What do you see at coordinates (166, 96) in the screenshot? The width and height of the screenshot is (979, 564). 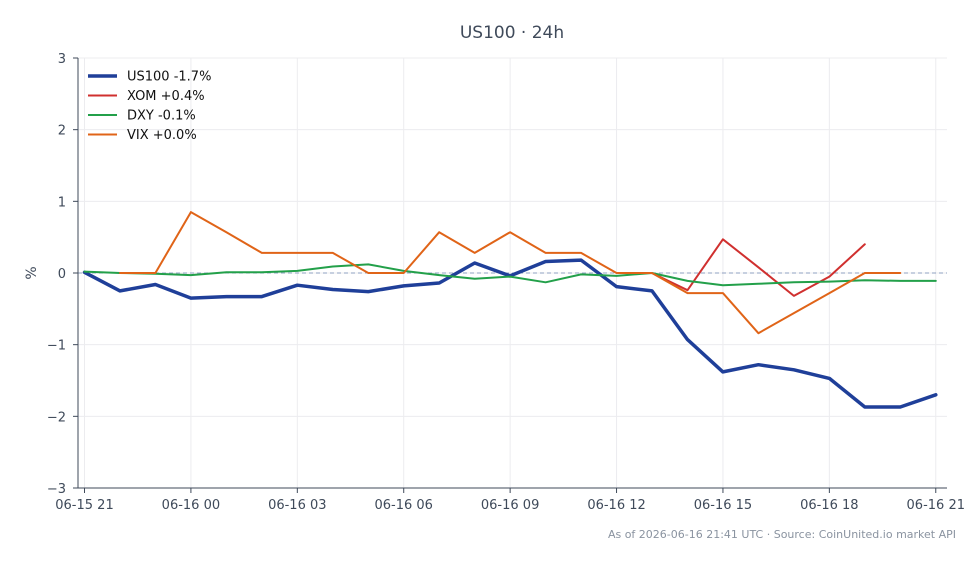 I see `legend-label-1: XOM +0.4%` at bounding box center [166, 96].